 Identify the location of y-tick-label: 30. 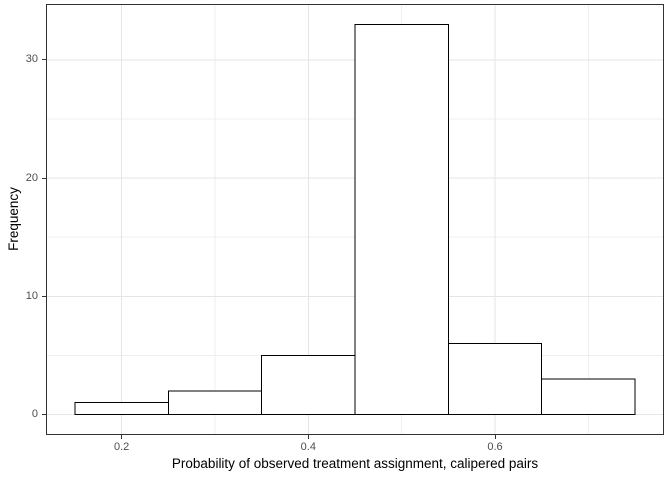
(31, 59).